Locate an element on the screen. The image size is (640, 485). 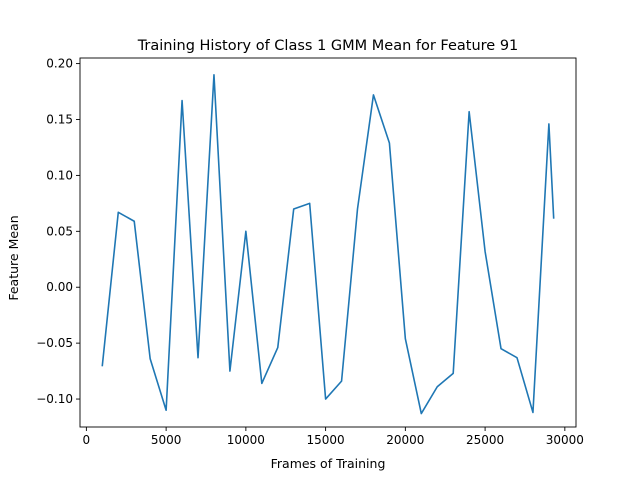
x-tick-label: 0 is located at coordinates (87, 440).